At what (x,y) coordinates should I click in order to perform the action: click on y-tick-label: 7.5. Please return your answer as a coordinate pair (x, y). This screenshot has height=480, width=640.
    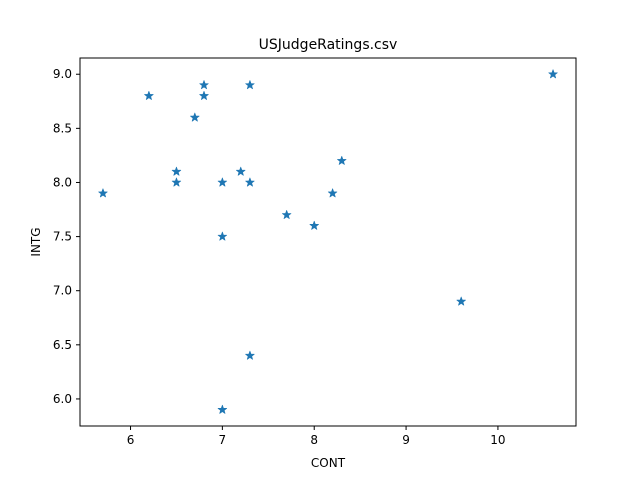
    Looking at the image, I should click on (62, 237).